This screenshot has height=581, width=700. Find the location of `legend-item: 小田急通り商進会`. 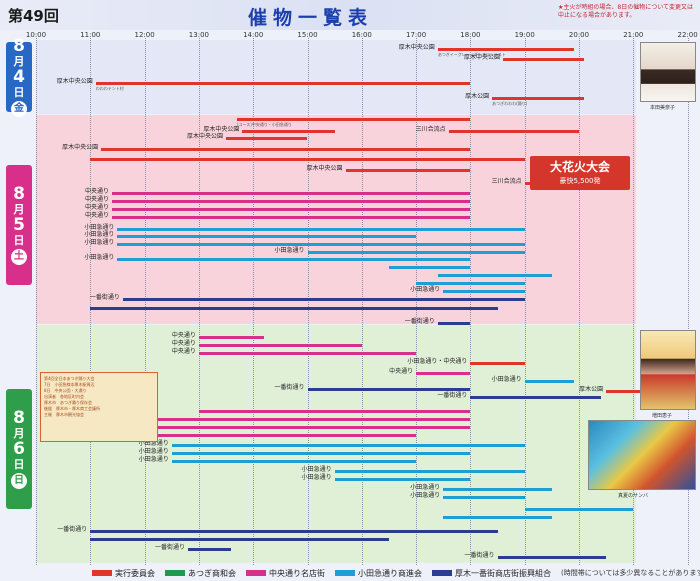

legend-item: 小田急通り商進会 is located at coordinates (378, 573).